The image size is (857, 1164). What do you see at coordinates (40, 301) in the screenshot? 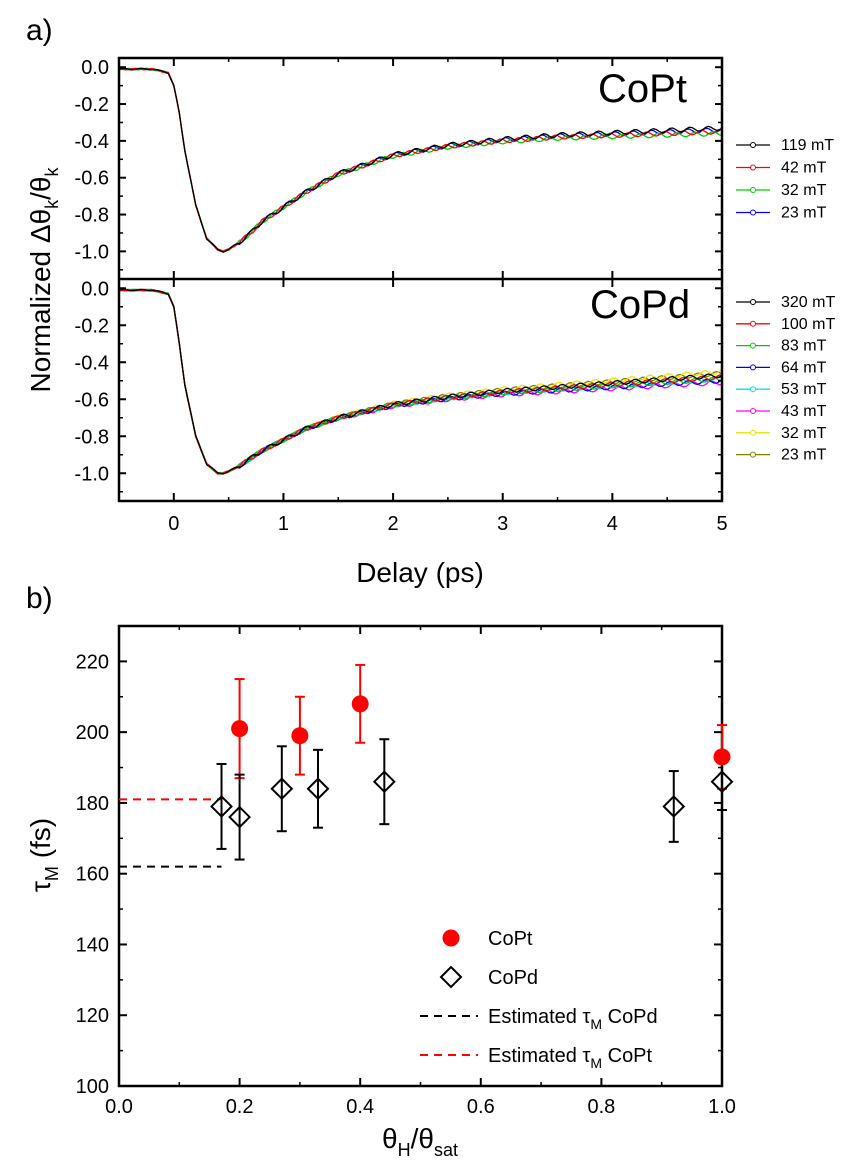
I see `ylabel-main: Normalized Δθ` at bounding box center [40, 301].